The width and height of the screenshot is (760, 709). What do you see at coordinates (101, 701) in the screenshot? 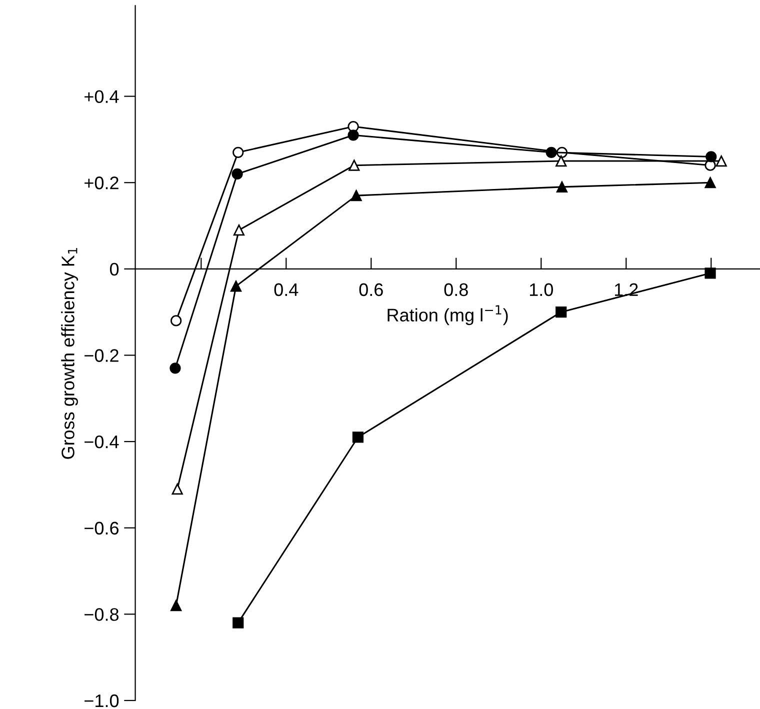
I see `y-tick-label: −1.0` at bounding box center [101, 701].